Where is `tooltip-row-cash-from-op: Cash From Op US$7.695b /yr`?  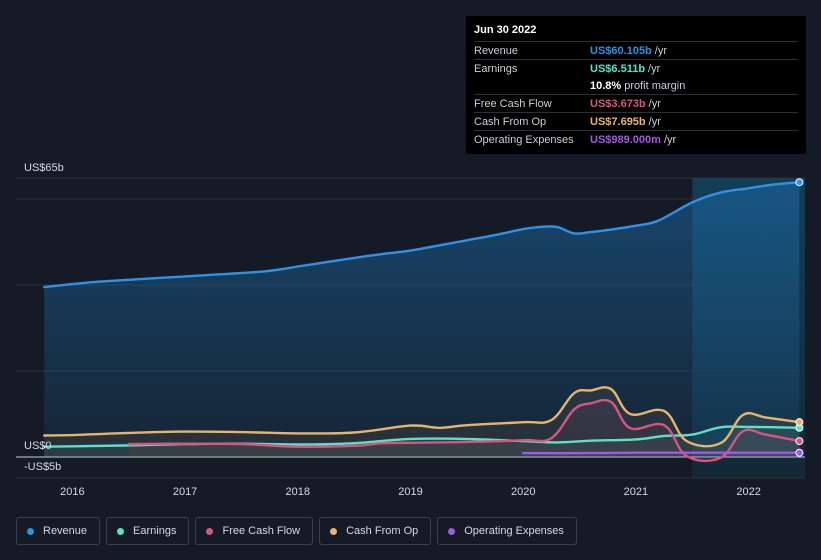 tooltip-row-cash-from-op: Cash From Op US$7.695b /yr is located at coordinates (636, 121).